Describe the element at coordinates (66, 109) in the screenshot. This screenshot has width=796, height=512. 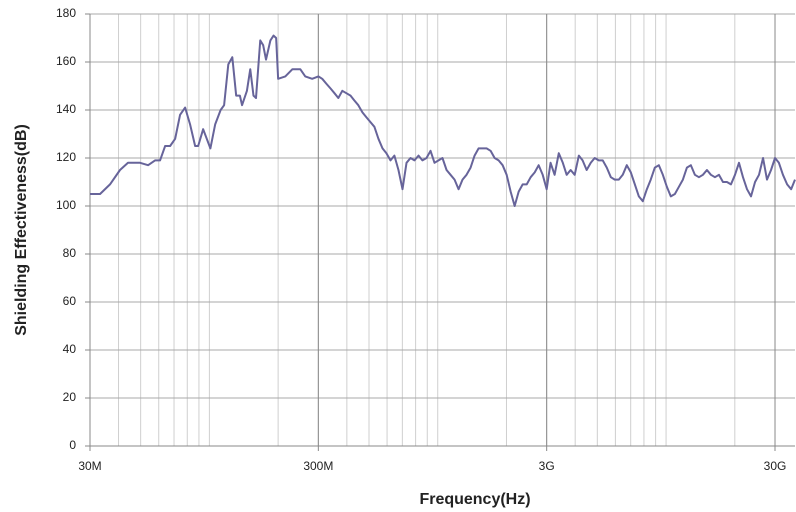
I see `y-tick-label: 140` at that location.